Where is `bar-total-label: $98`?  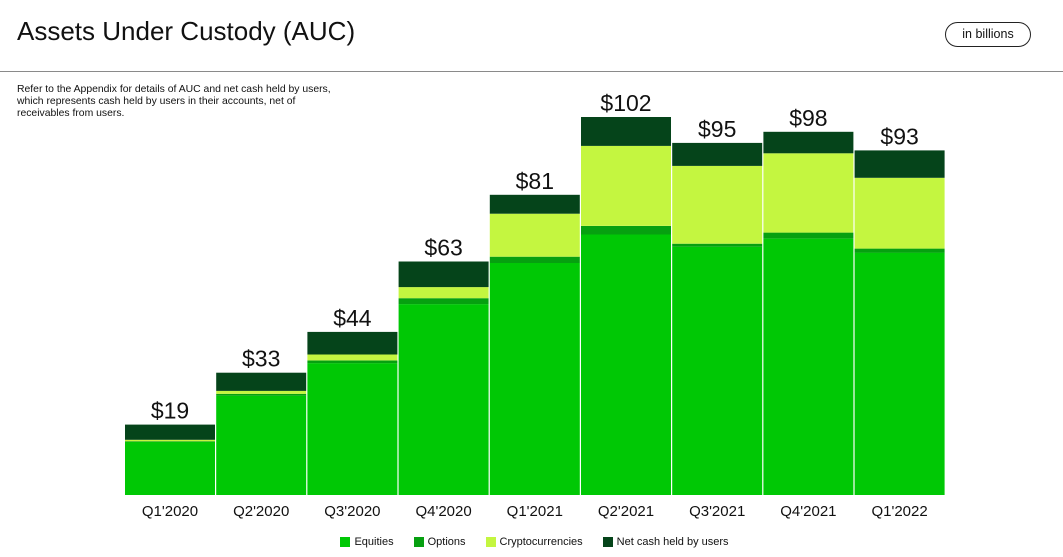 bar-total-label: $98 is located at coordinates (808, 118).